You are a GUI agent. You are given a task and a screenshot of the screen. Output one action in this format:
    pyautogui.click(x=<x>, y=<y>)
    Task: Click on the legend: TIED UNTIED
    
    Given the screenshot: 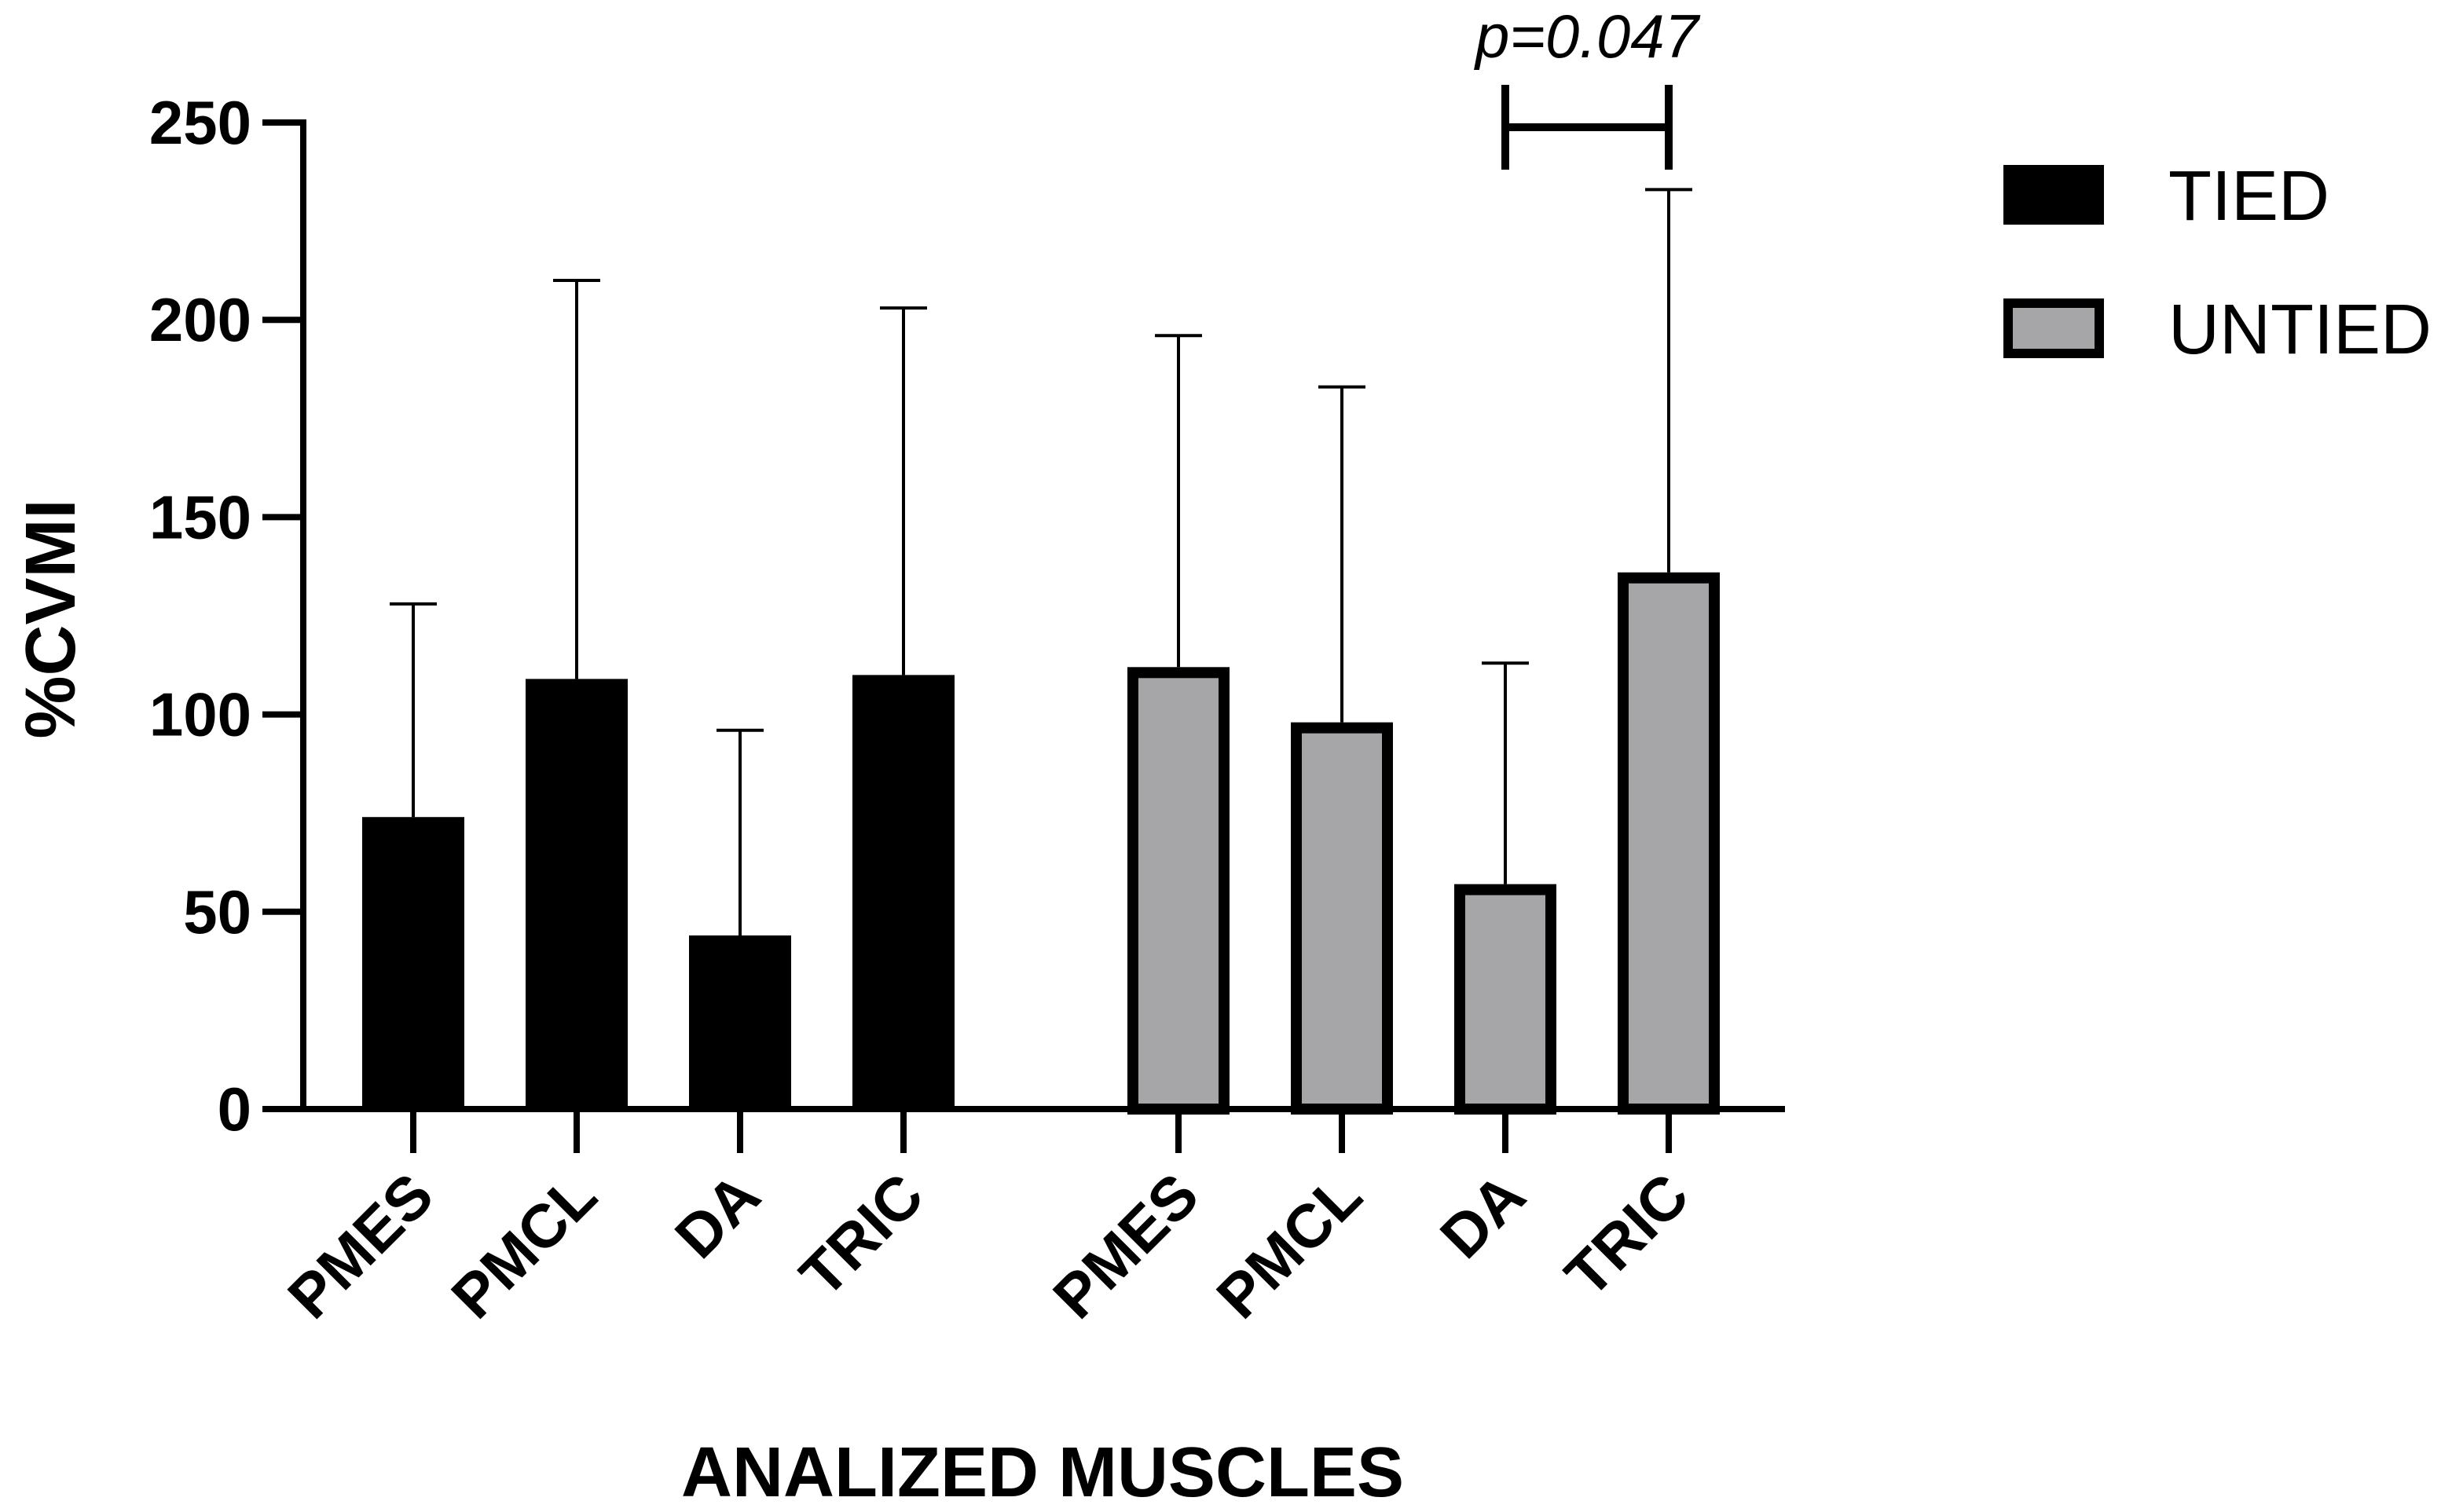 What is the action you would take?
    pyautogui.click(x=2217, y=263)
    